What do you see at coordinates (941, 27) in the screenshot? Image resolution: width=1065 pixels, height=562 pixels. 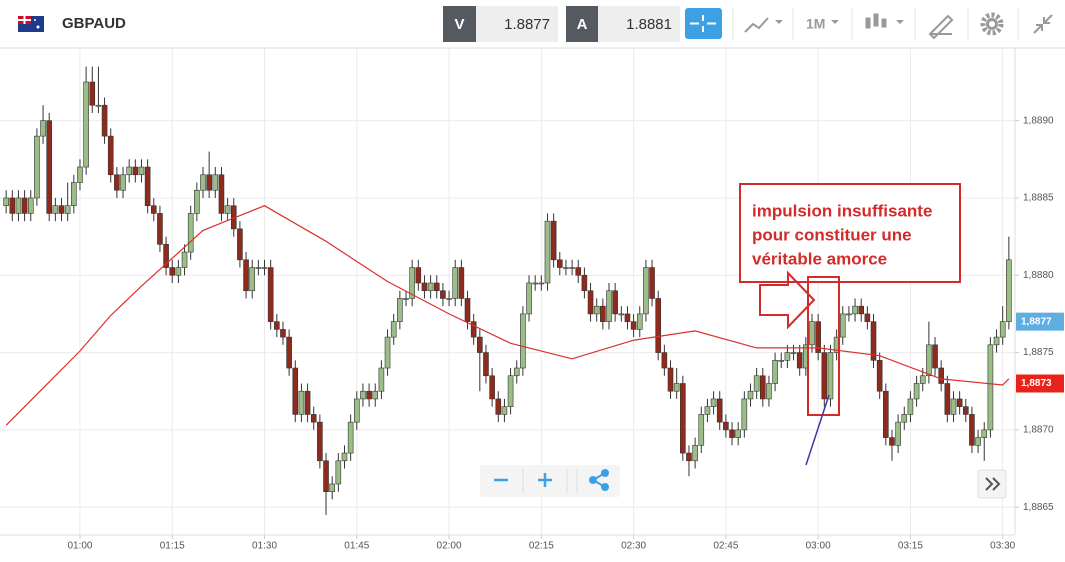 I see `draw-tool-button` at bounding box center [941, 27].